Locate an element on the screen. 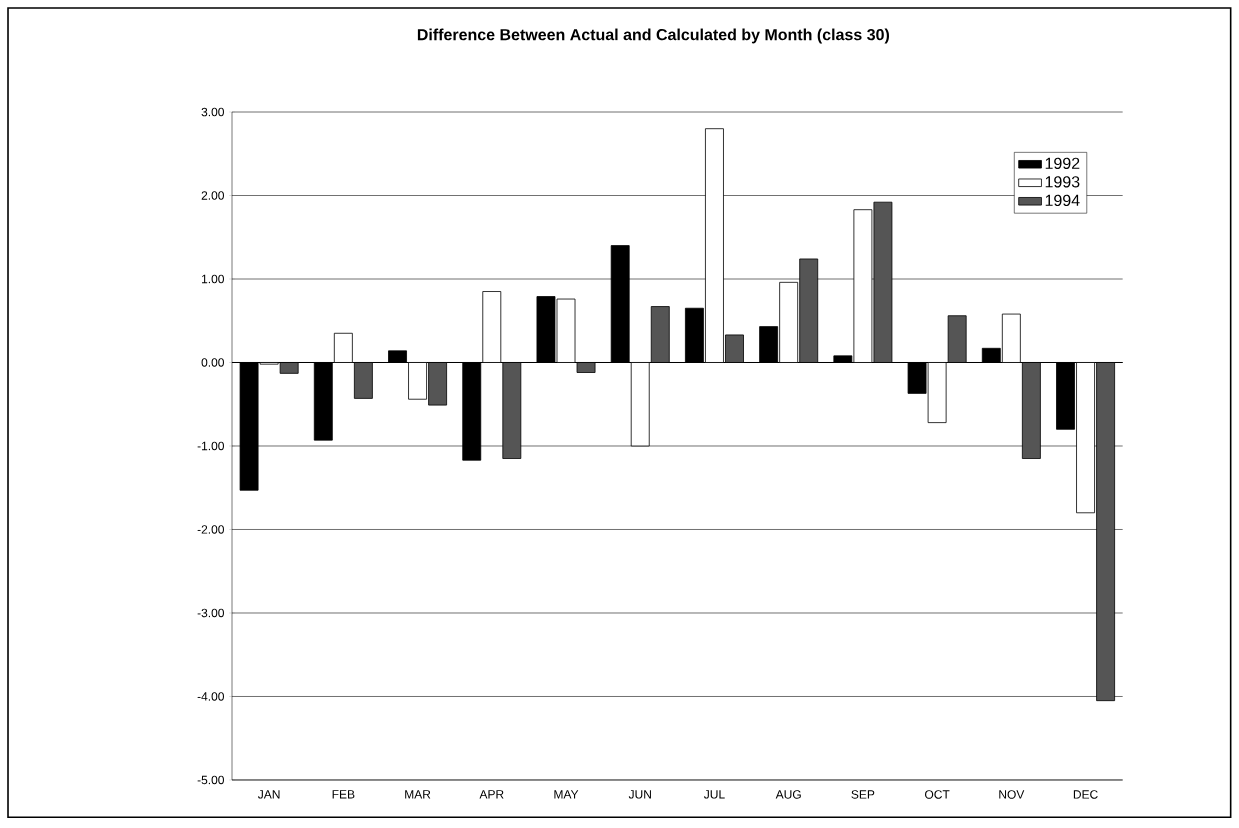 The image size is (1239, 828). y-tick-label: -2.00 is located at coordinates (210, 529).